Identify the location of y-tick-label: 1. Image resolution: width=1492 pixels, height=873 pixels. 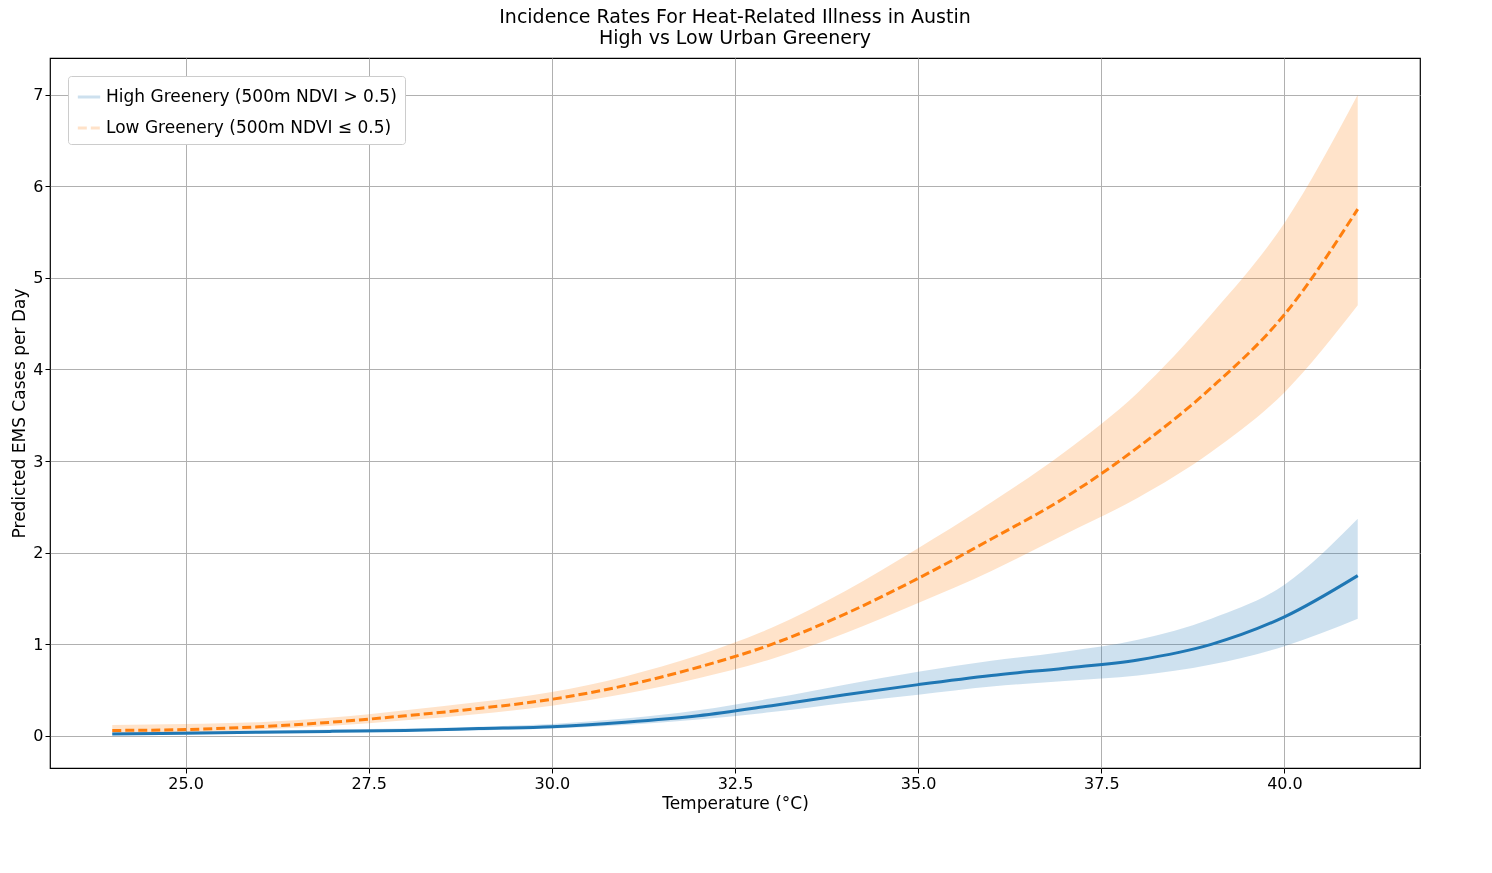
(38, 644).